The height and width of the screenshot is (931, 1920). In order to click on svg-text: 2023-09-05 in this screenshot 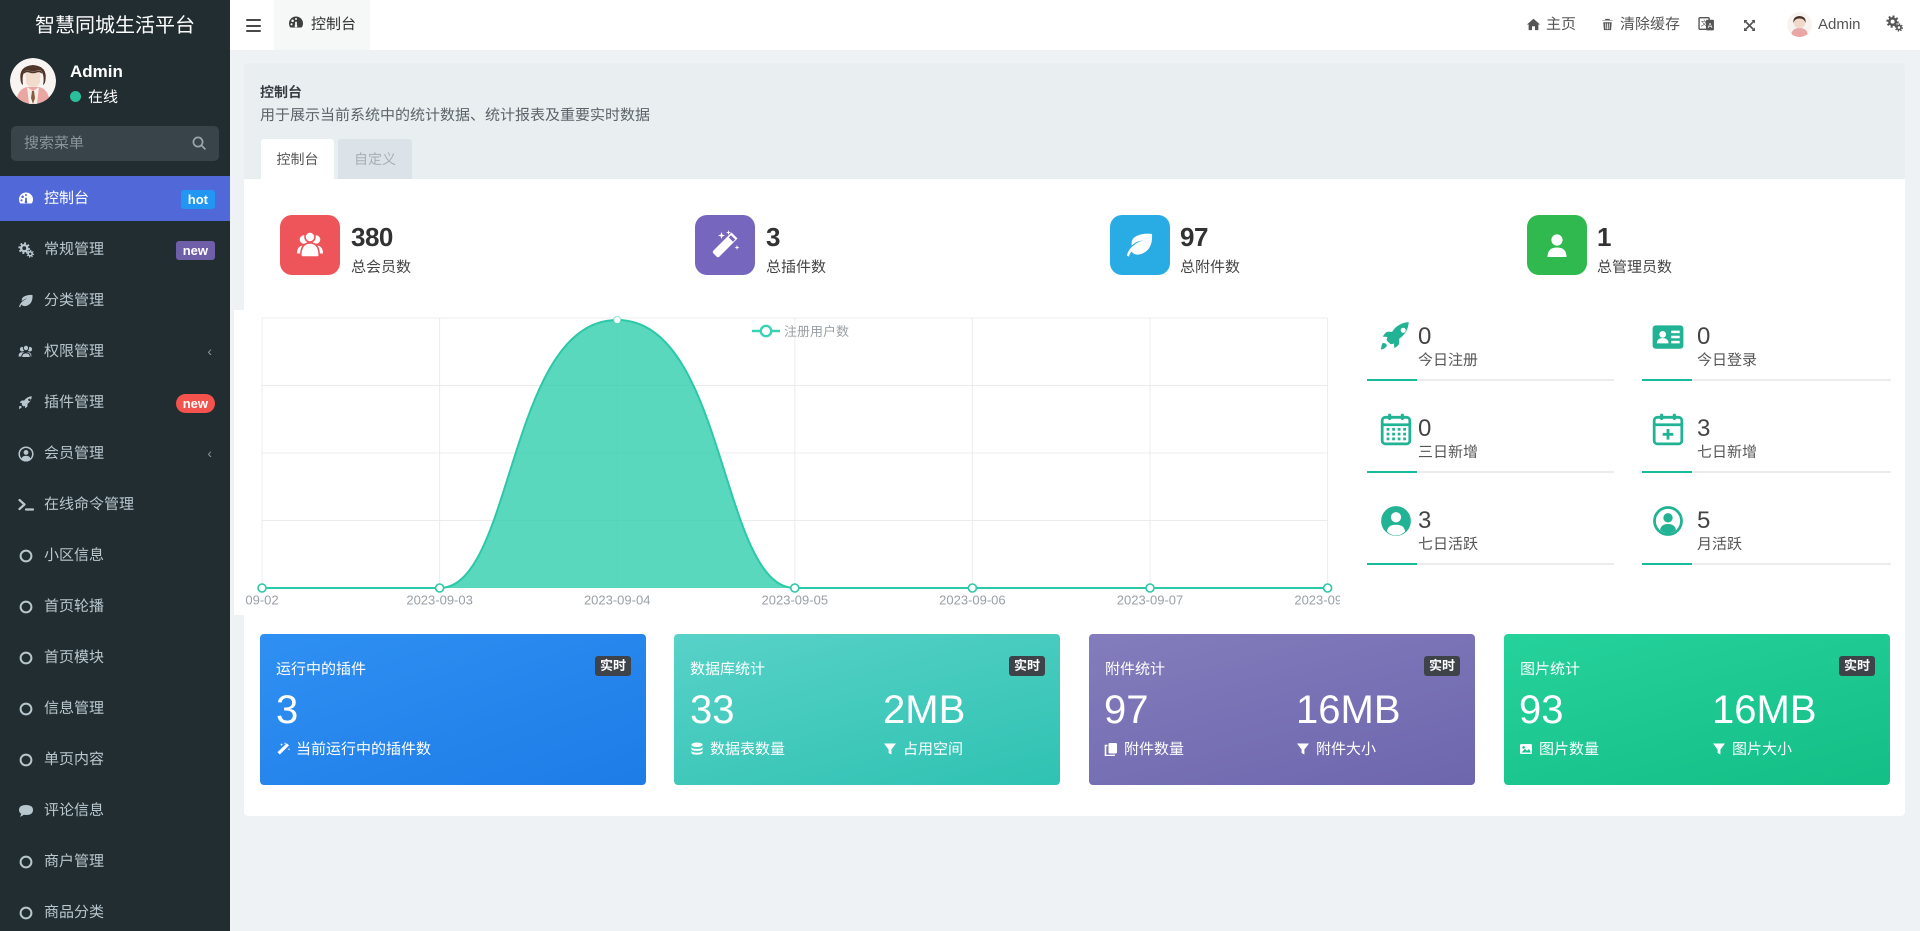, I will do `click(795, 600)`.